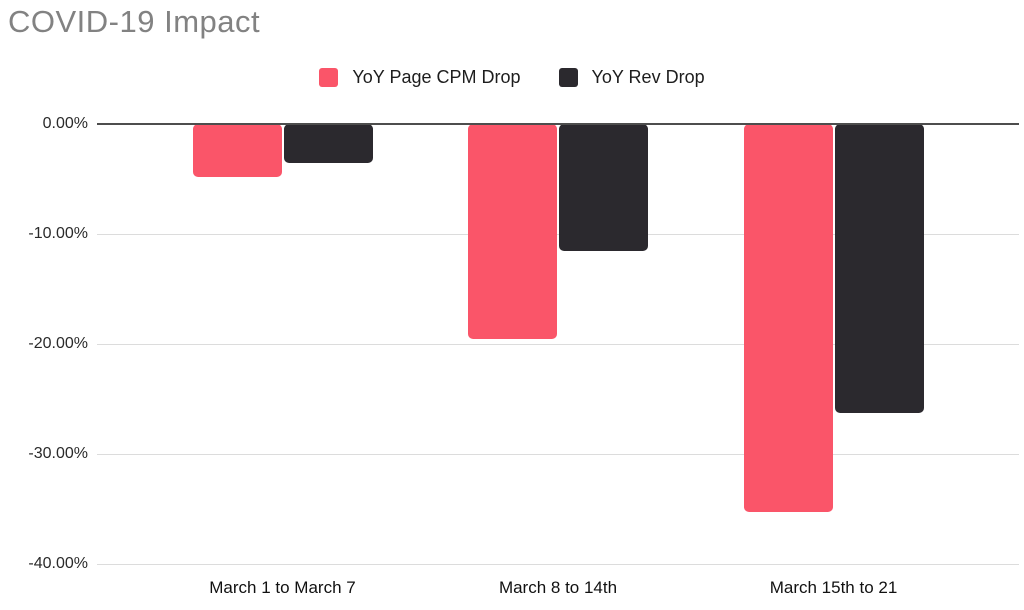 This screenshot has width=1024, height=610. I want to click on gridline--20, so click(558, 344).